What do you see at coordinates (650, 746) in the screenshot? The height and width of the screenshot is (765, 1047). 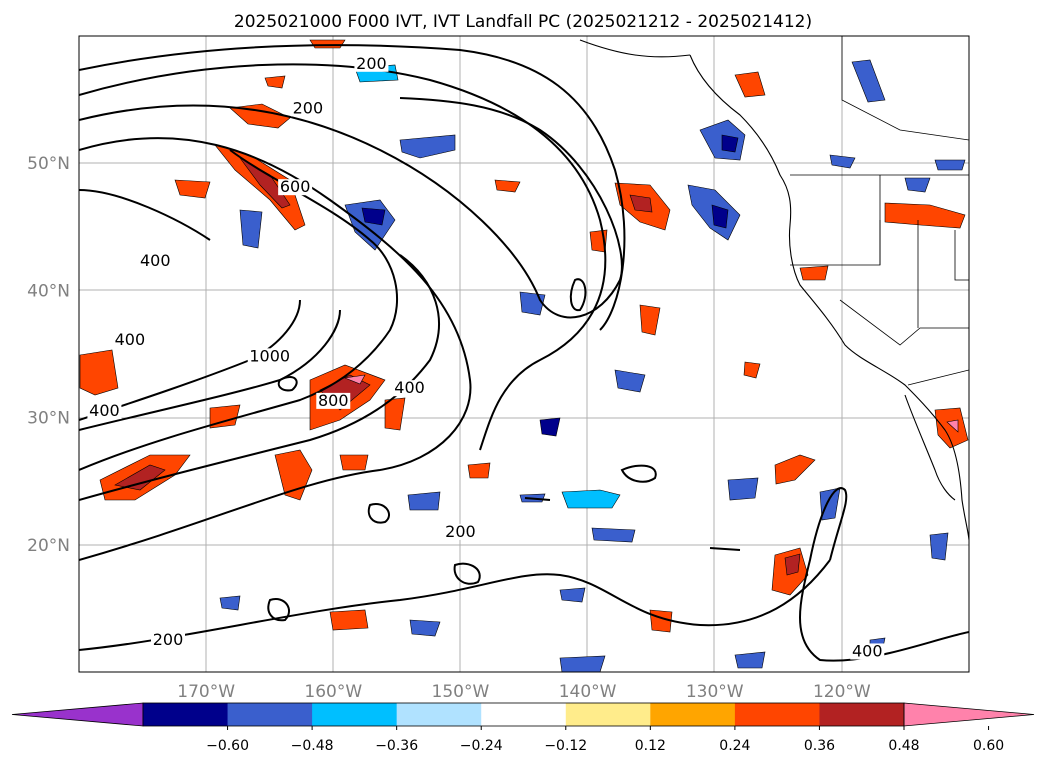 I see `colorbar-tick-label: 0.12` at bounding box center [650, 746].